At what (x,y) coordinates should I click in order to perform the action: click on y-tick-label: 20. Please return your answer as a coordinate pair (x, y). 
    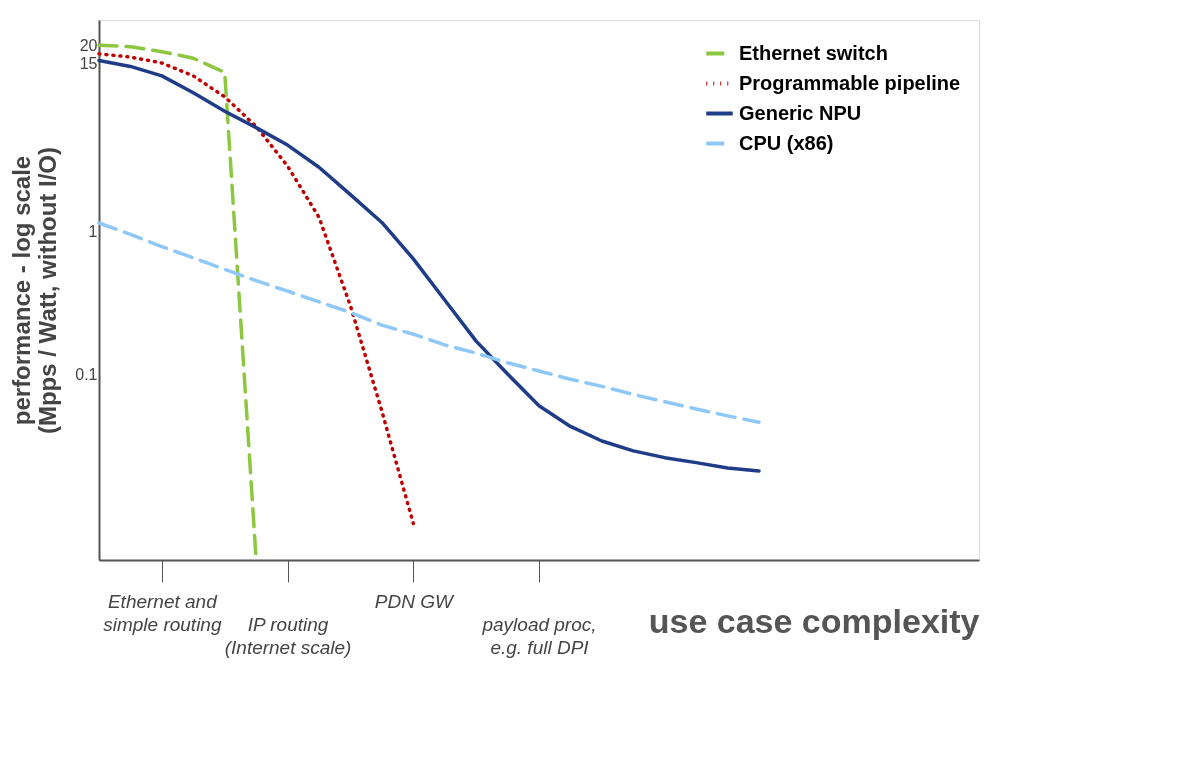
    Looking at the image, I should click on (88, 45).